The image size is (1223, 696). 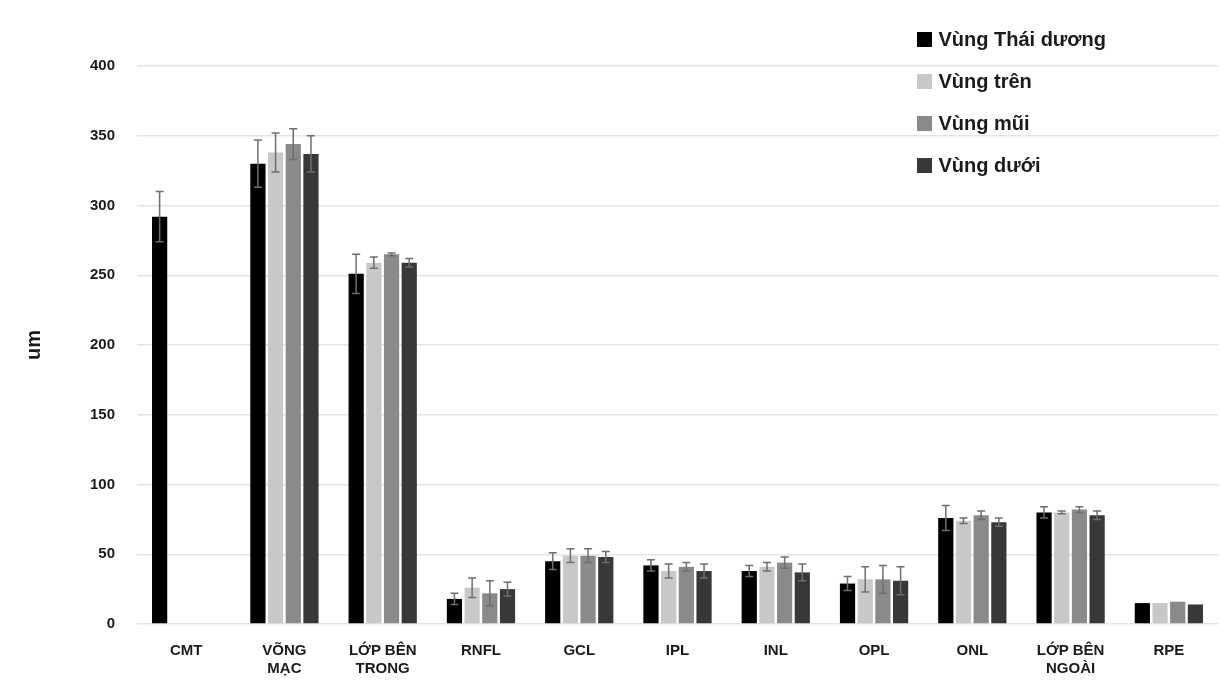 I want to click on x-tick-label: OPL, so click(x=874, y=650).